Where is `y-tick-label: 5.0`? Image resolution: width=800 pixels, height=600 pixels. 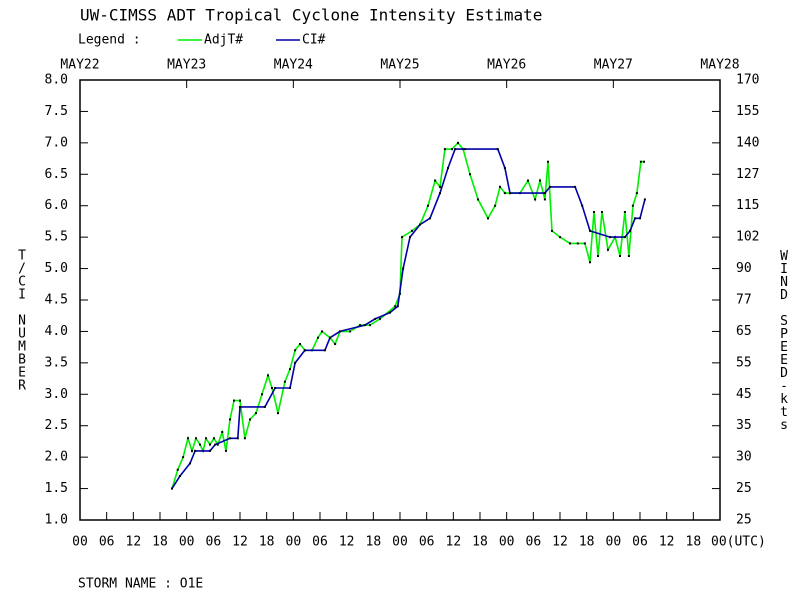
y-tick-label: 5.0 is located at coordinates (56, 268).